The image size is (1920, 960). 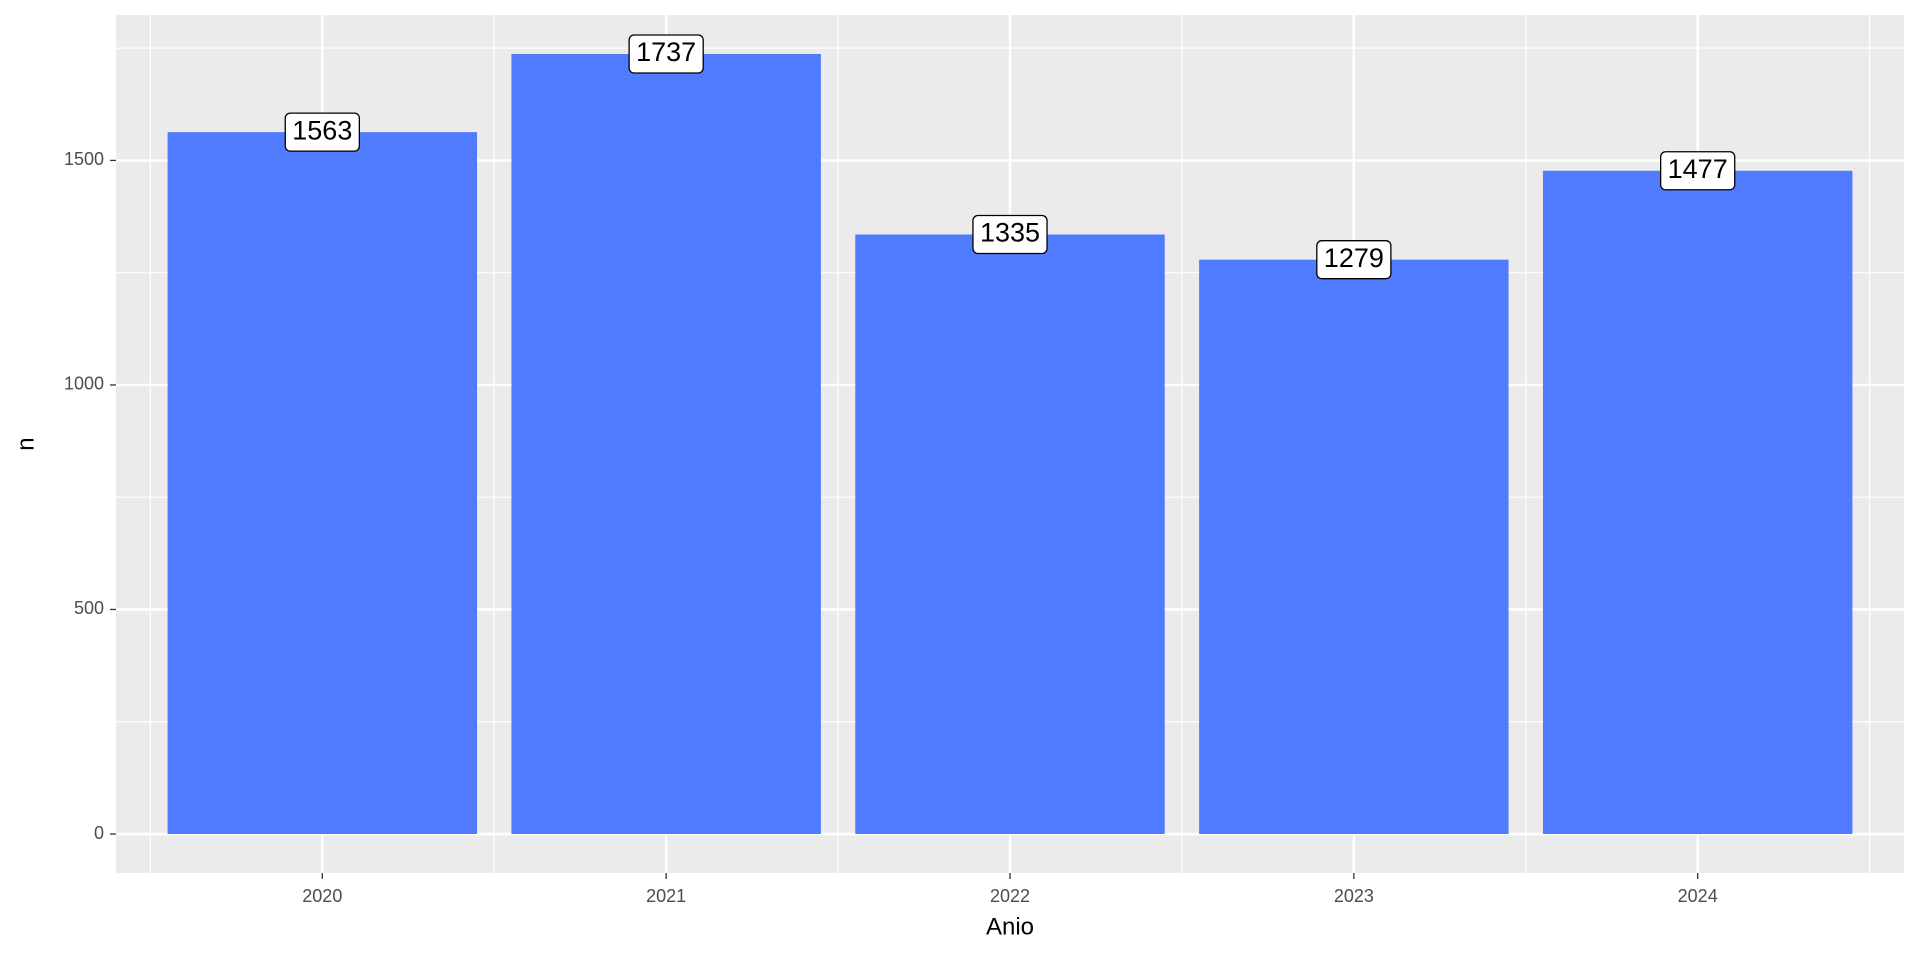 What do you see at coordinates (666, 896) in the screenshot?
I see `x-tick-label: 2021` at bounding box center [666, 896].